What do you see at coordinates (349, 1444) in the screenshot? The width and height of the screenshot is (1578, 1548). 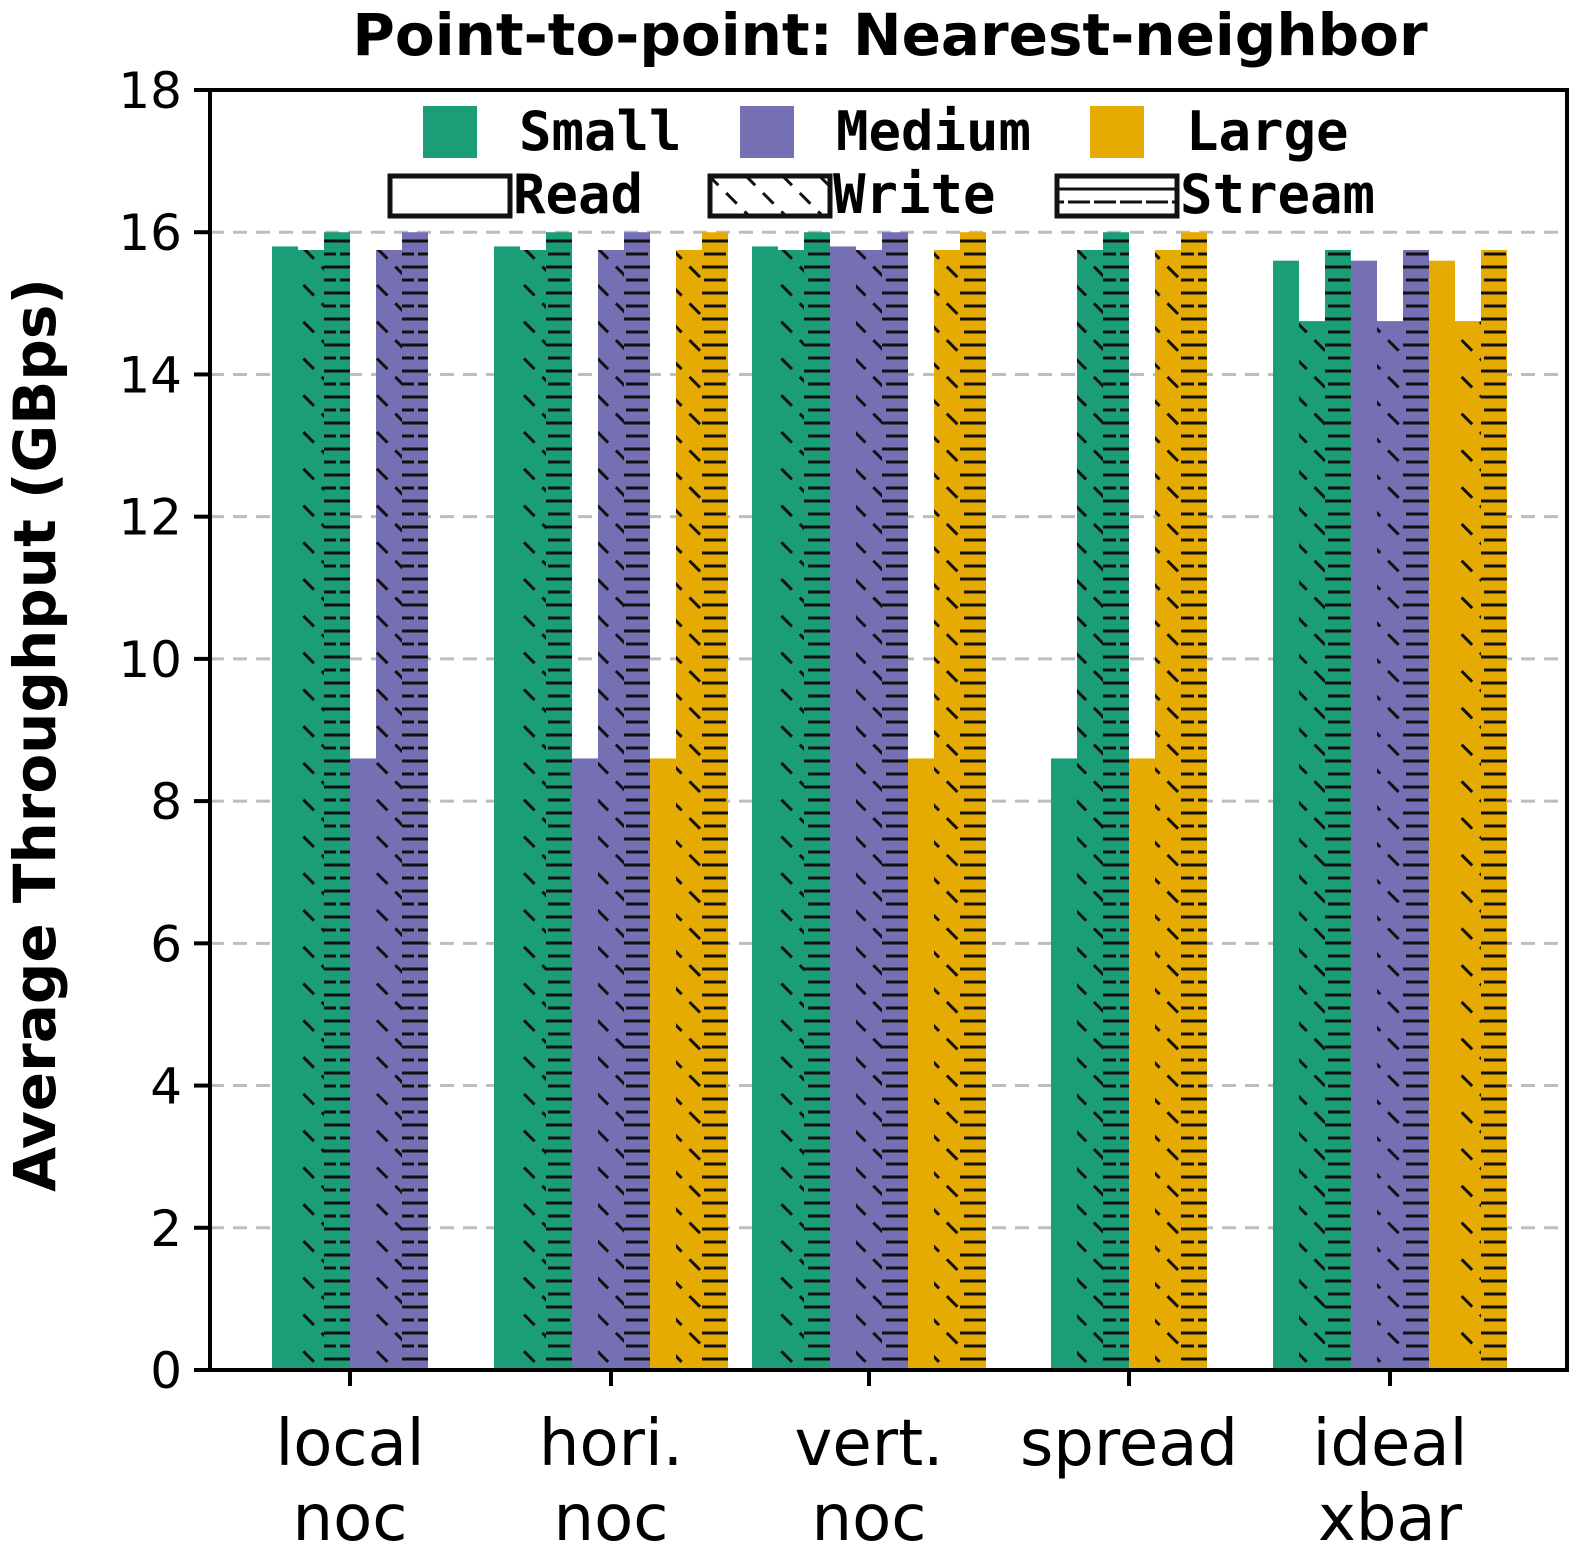 I see `x-tick-label: local` at bounding box center [349, 1444].